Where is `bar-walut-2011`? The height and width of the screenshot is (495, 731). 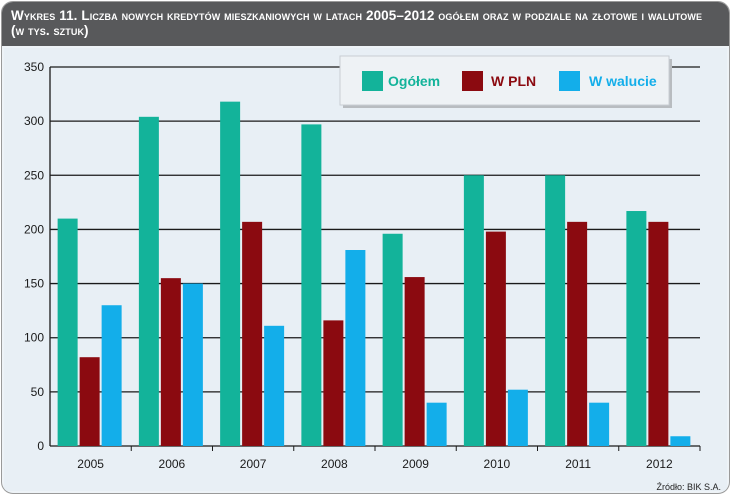 bar-walut-2011 is located at coordinates (599, 424).